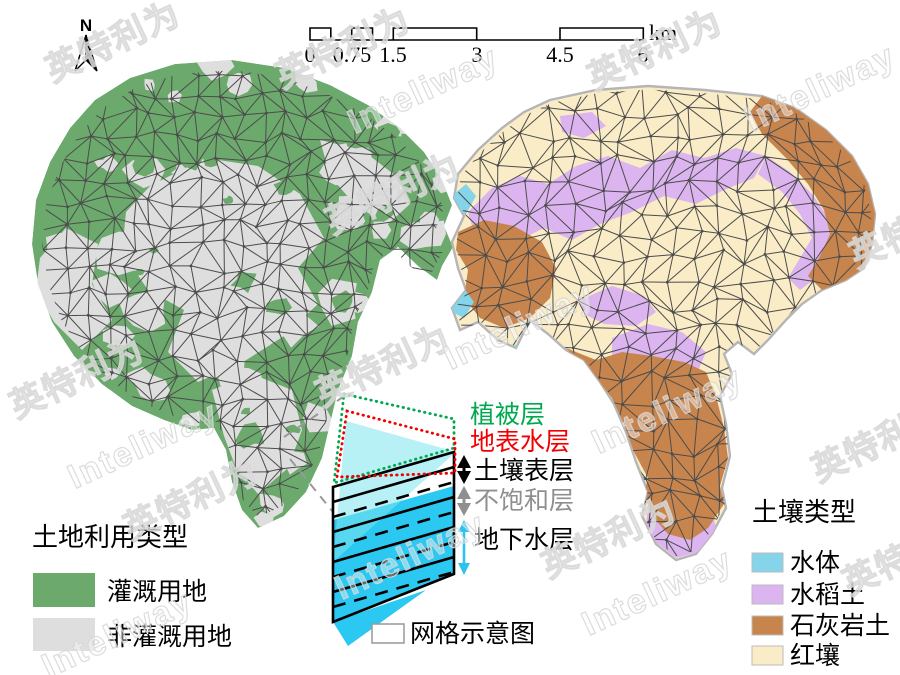 This screenshot has width=900, height=675. I want to click on north-label: N, so click(86, 25).